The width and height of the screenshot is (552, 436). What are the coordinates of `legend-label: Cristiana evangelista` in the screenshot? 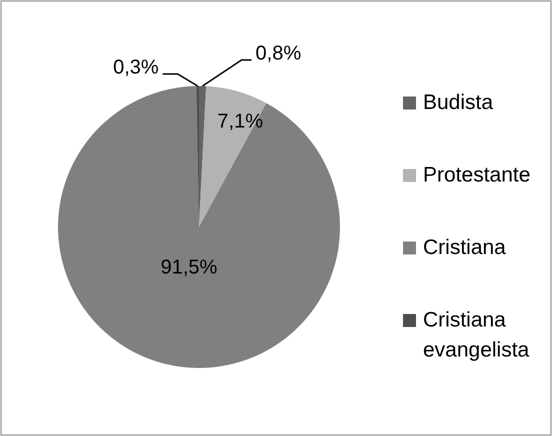 It's located at (476, 335).